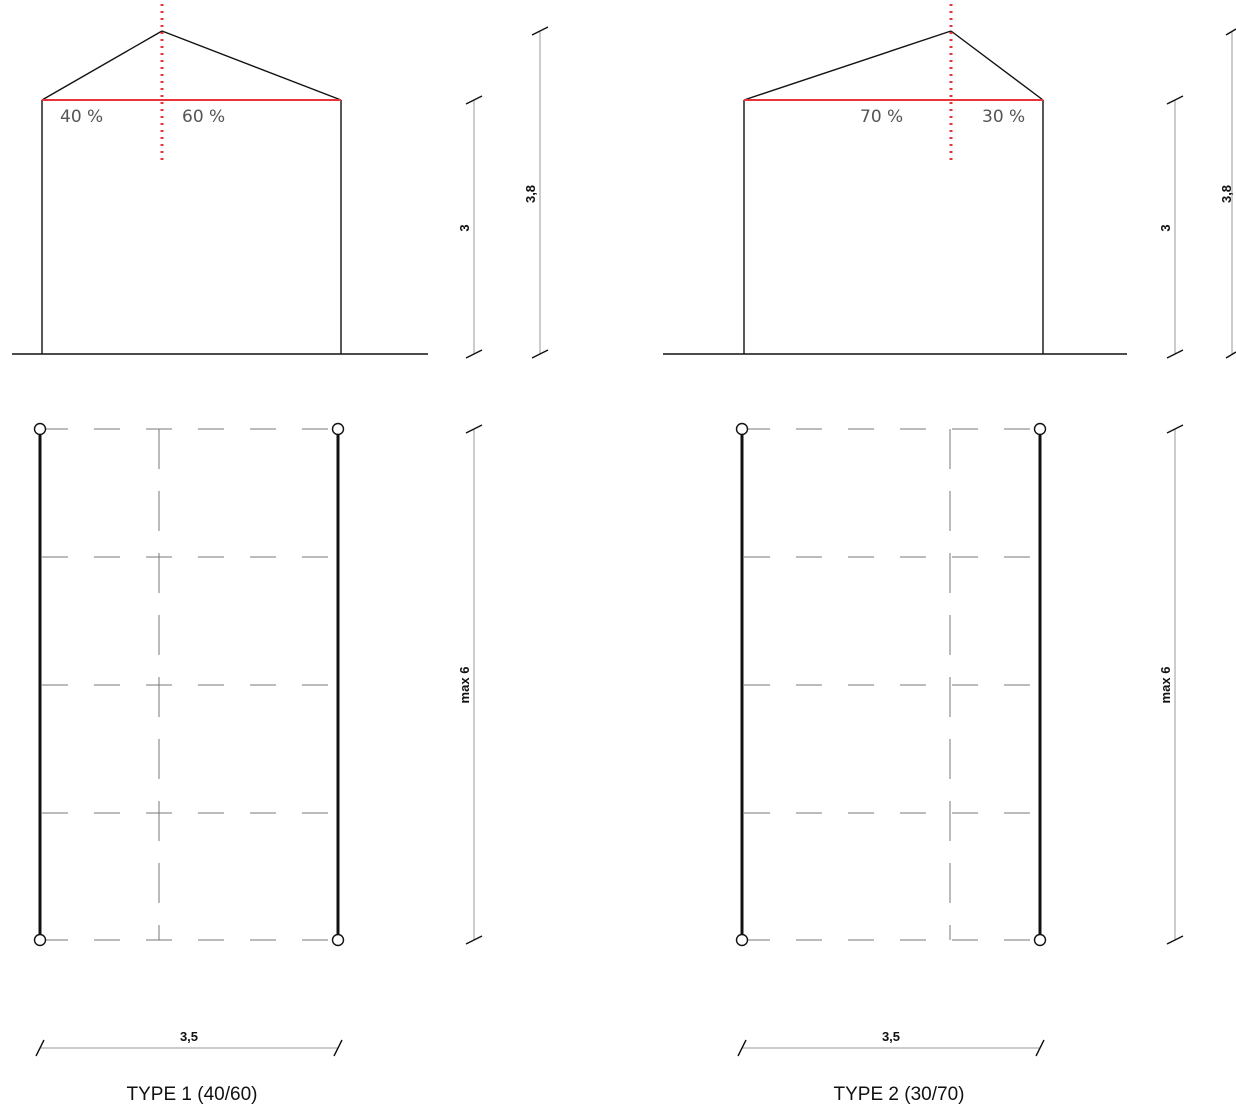 Image resolution: width=1236 pixels, height=1109 pixels. What do you see at coordinates (203, 117) in the screenshot?
I see `right-percent-label: 60 %` at bounding box center [203, 117].